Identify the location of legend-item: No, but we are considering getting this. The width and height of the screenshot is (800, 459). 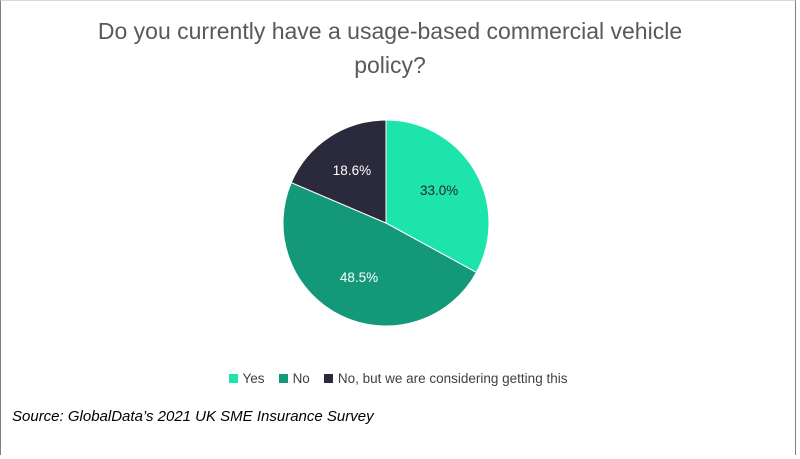
(445, 378).